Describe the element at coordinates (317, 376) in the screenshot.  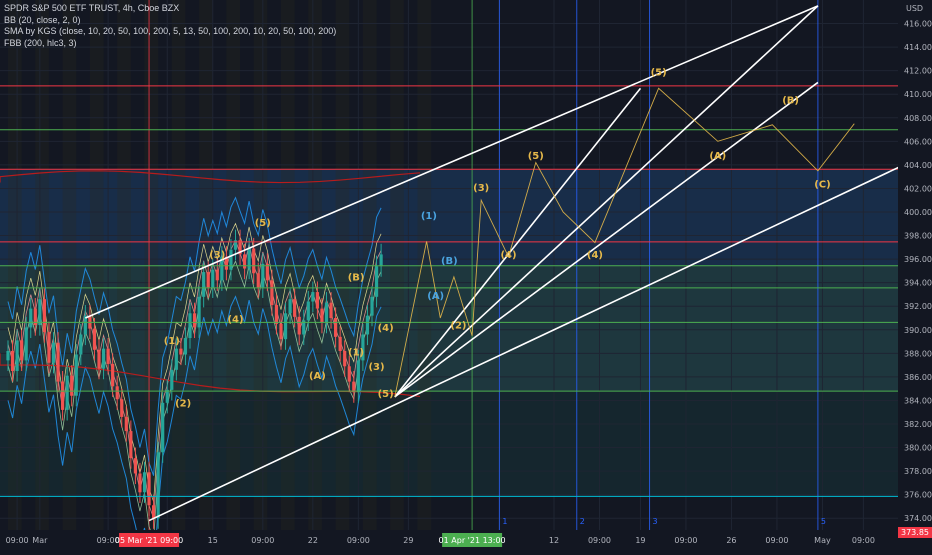
I see `wave-label: (A)` at that location.